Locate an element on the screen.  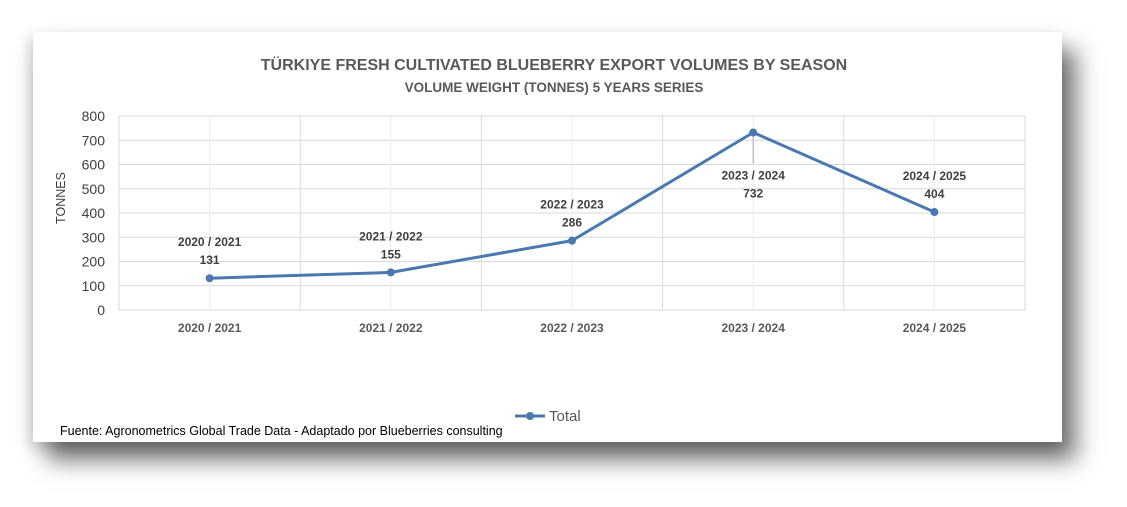
legend: Total is located at coordinates (548, 416).